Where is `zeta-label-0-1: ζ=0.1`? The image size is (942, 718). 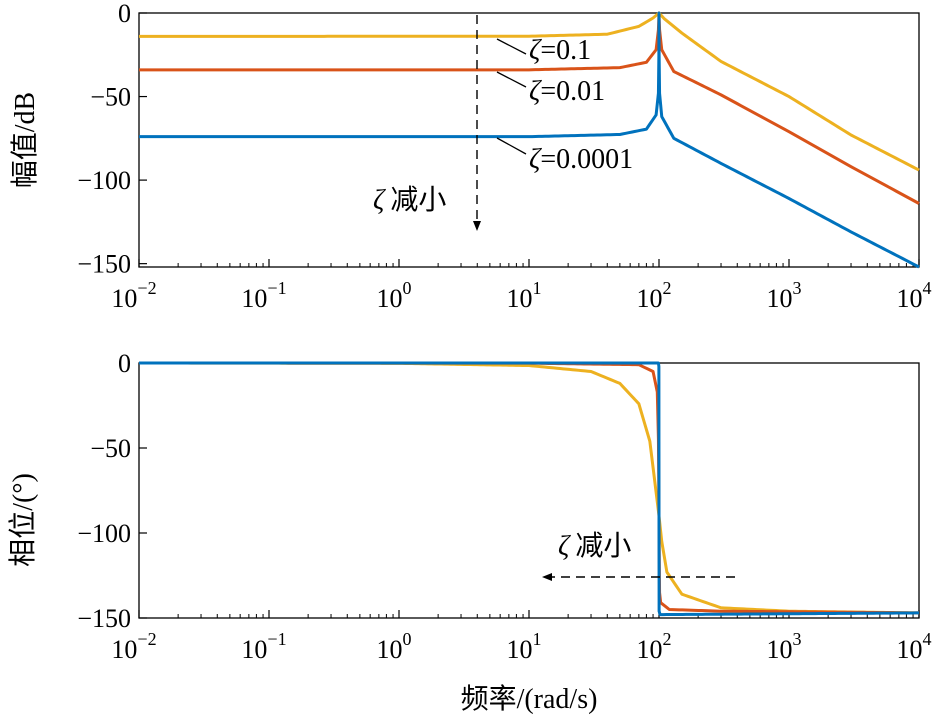
zeta-label-0-1: ζ=0.1 is located at coordinates (543, 50).